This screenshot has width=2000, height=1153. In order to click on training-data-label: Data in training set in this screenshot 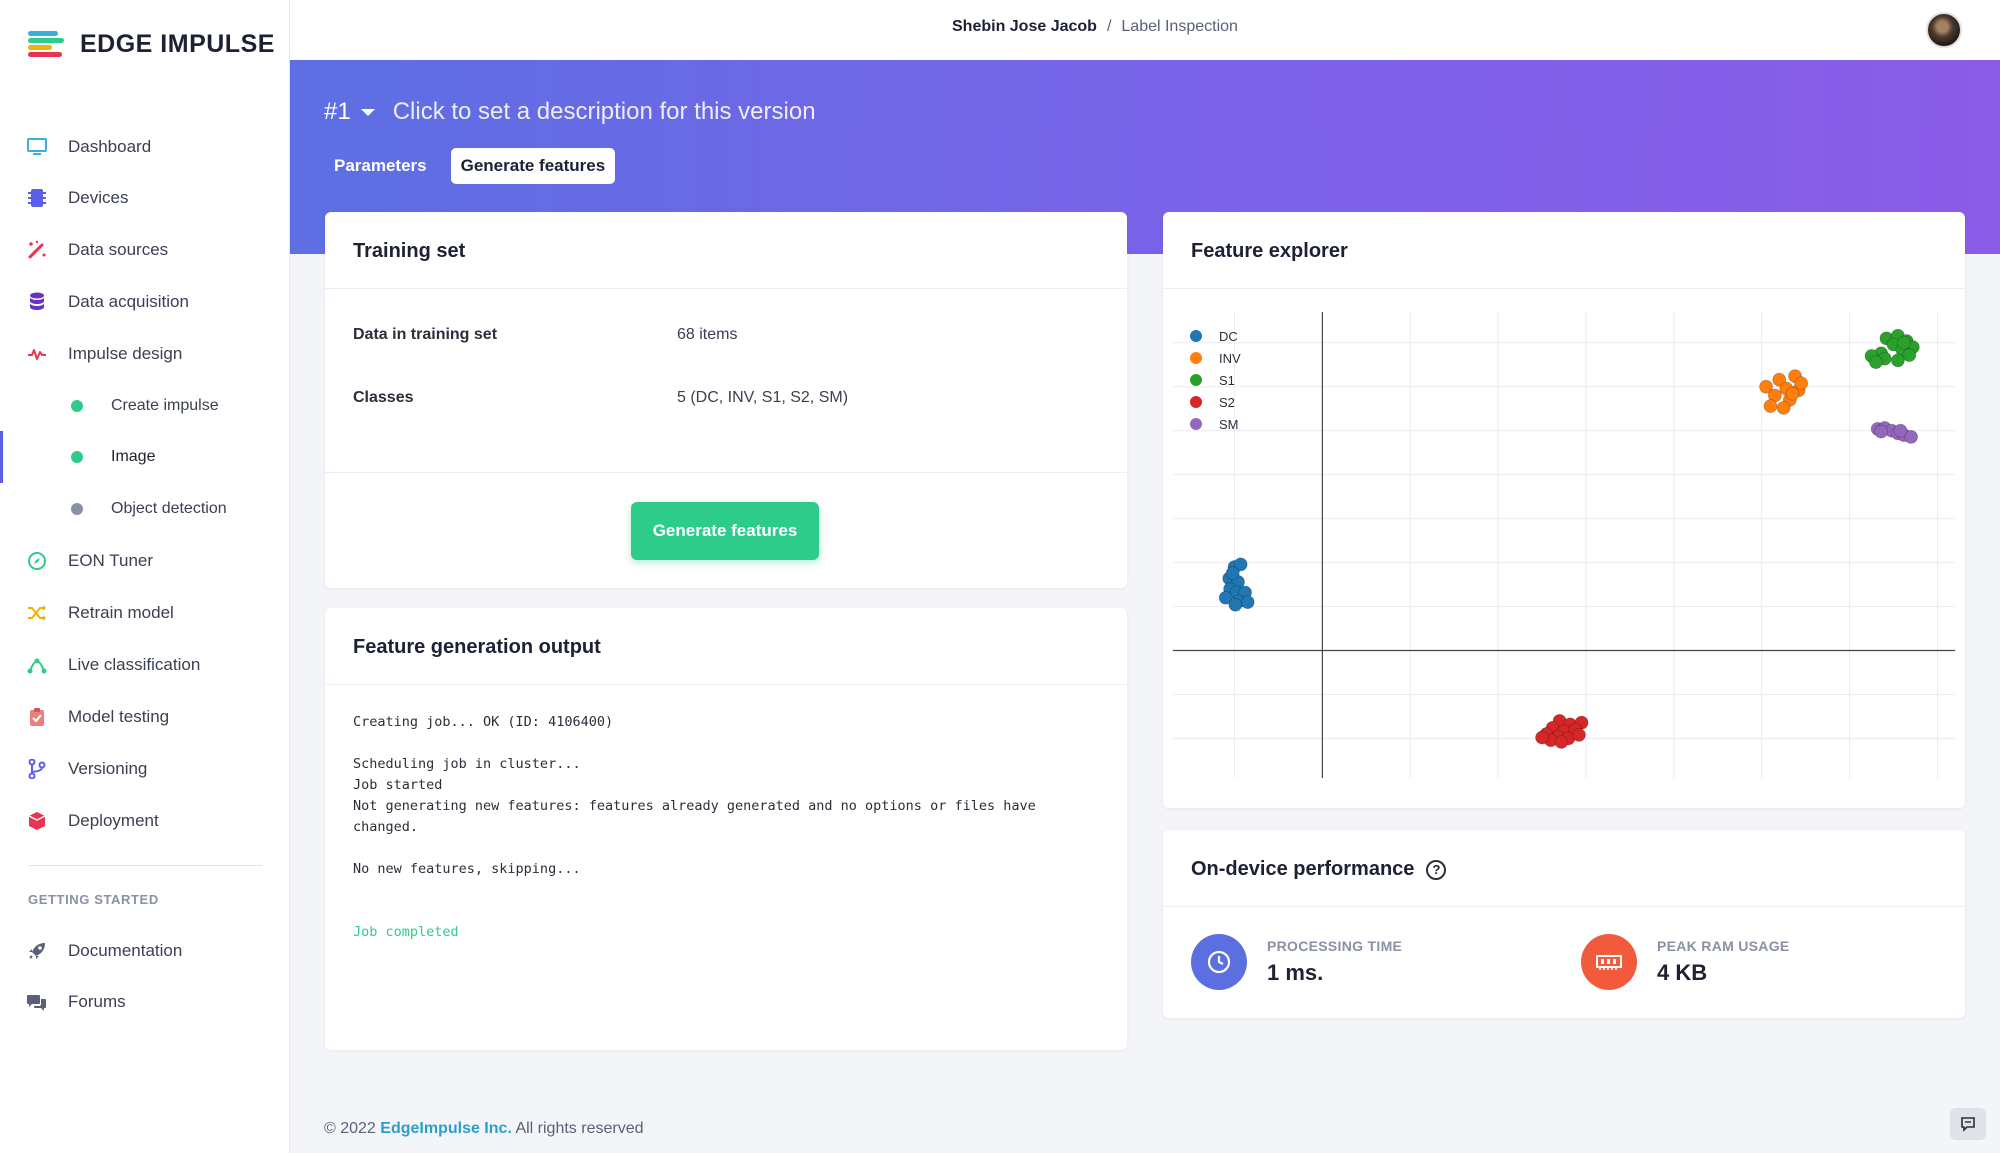, I will do `click(425, 334)`.